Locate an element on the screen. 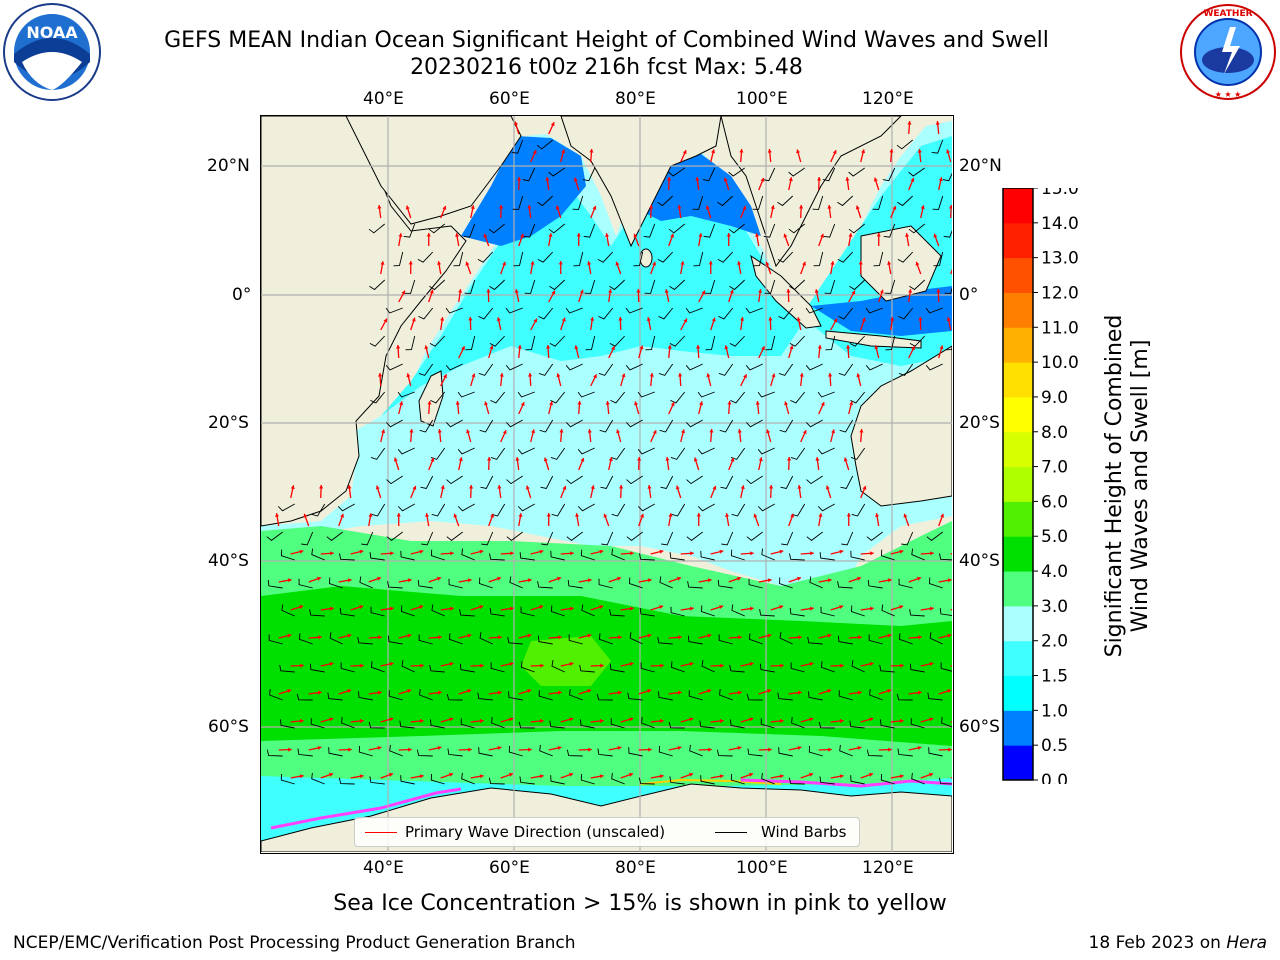 The width and height of the screenshot is (1280, 960). colorbar-tick-label: 12.0 is located at coordinates (1060, 293).